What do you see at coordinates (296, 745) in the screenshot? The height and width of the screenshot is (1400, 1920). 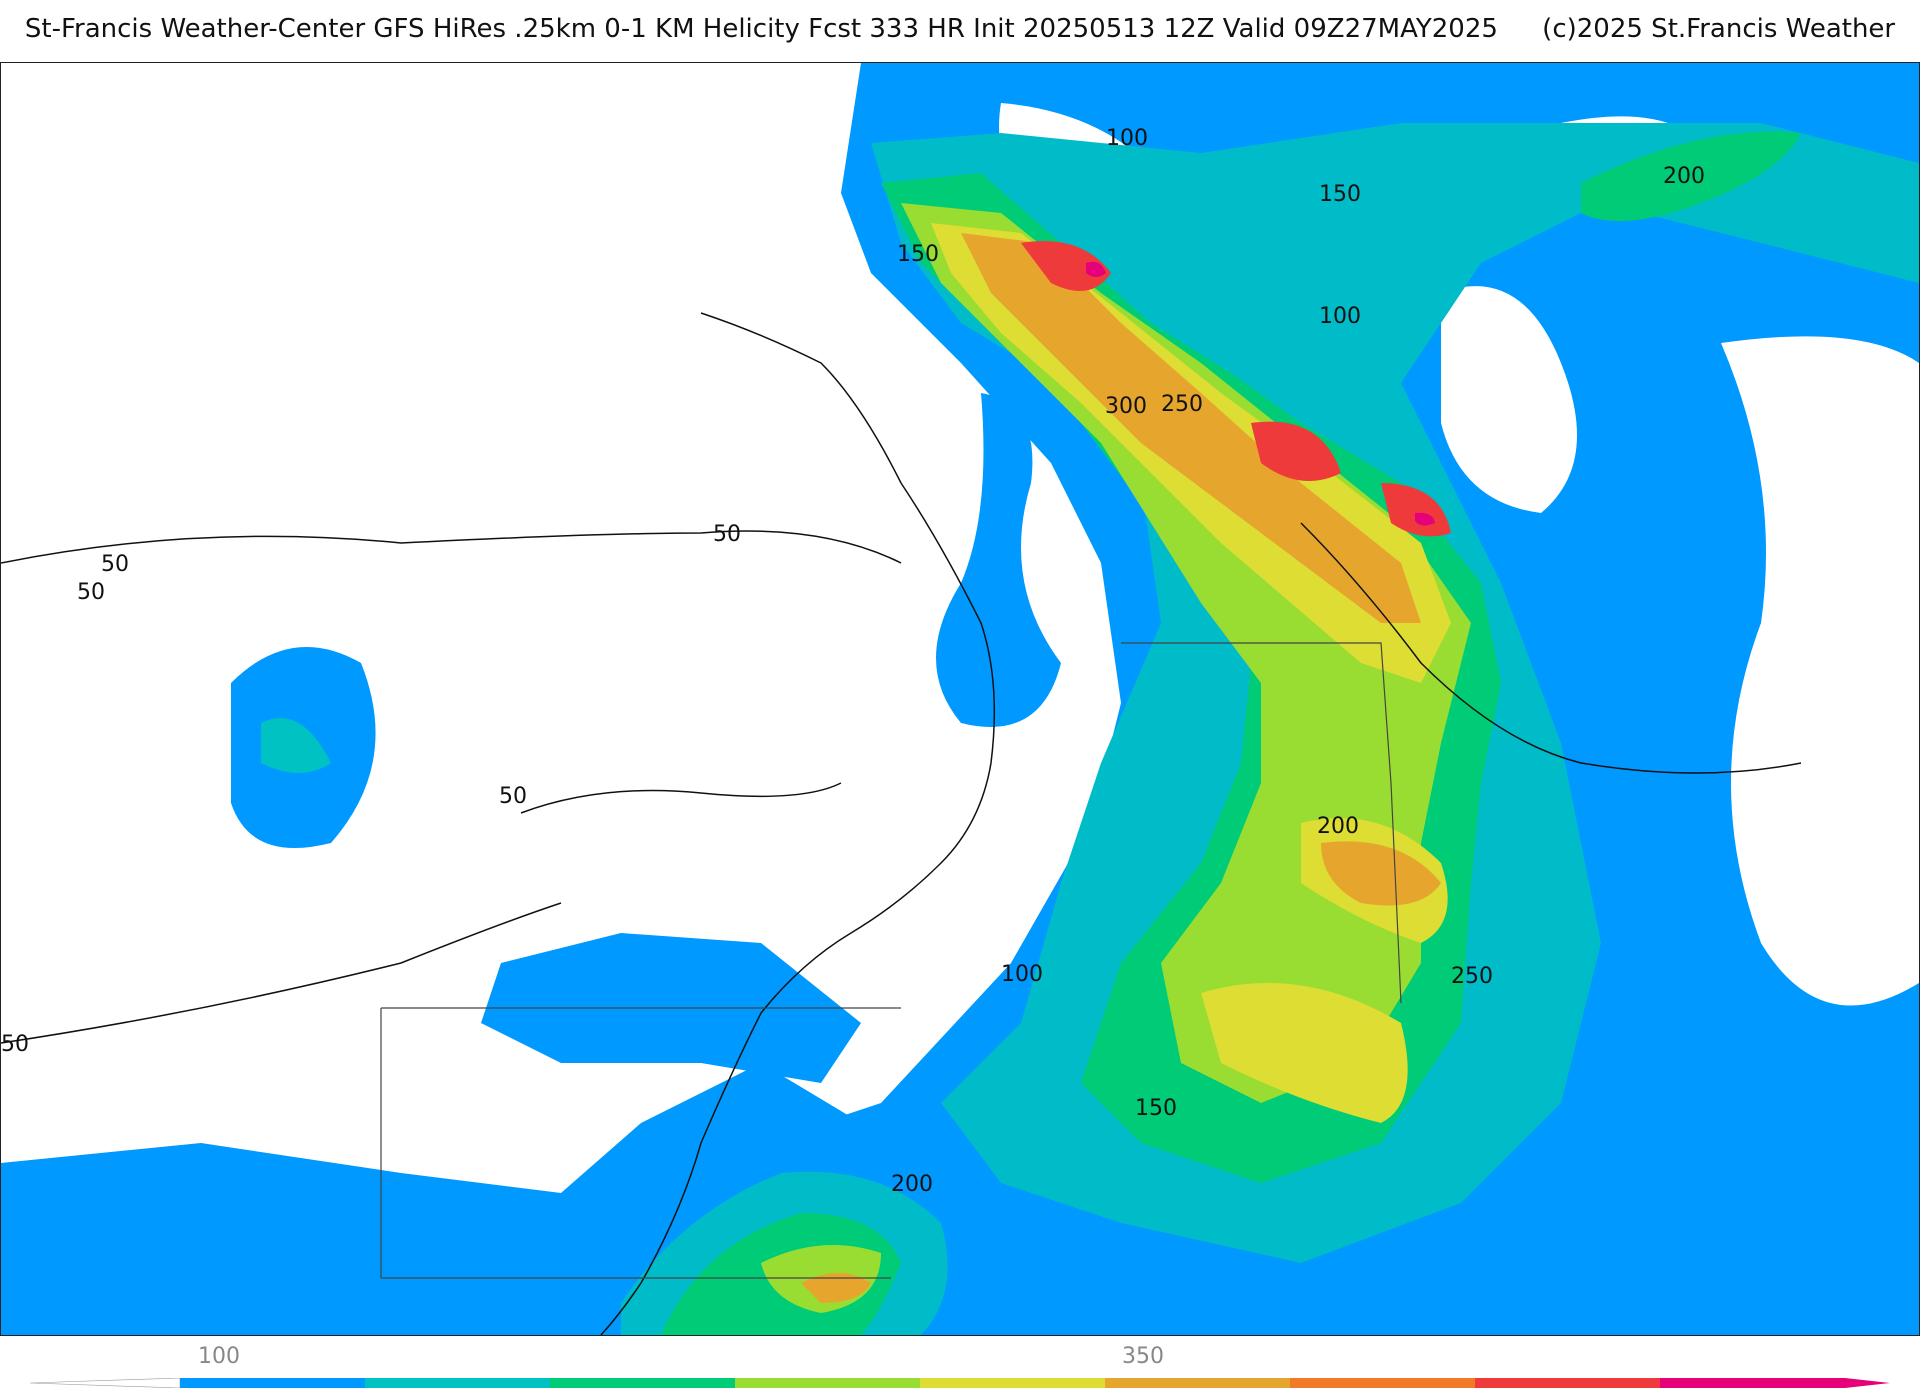 I see `fill-band-cyan-west-spot` at bounding box center [296, 745].